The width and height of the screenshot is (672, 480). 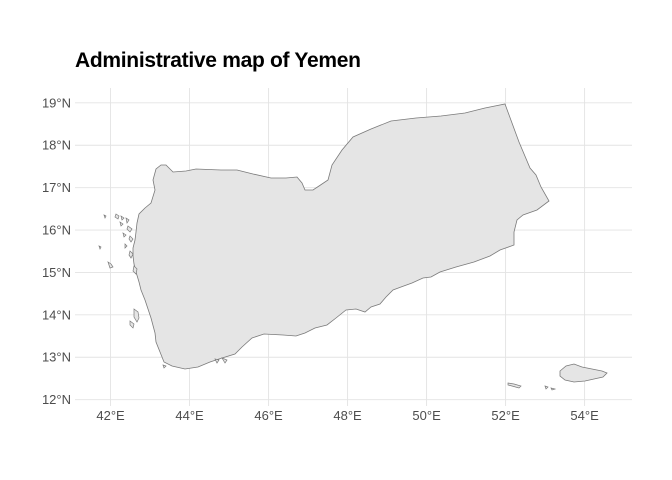 I want to click on lat-tick-label: 13°N, so click(x=56, y=357).